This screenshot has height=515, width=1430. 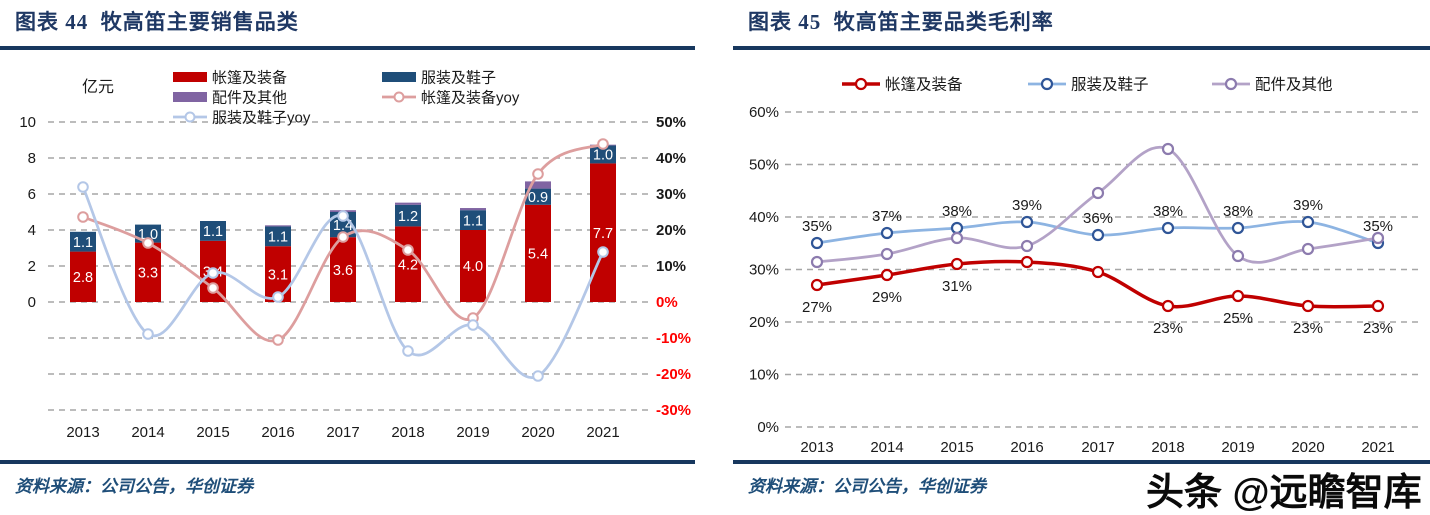 I want to click on bar-服装及鞋子-2021, so click(x=603, y=154).